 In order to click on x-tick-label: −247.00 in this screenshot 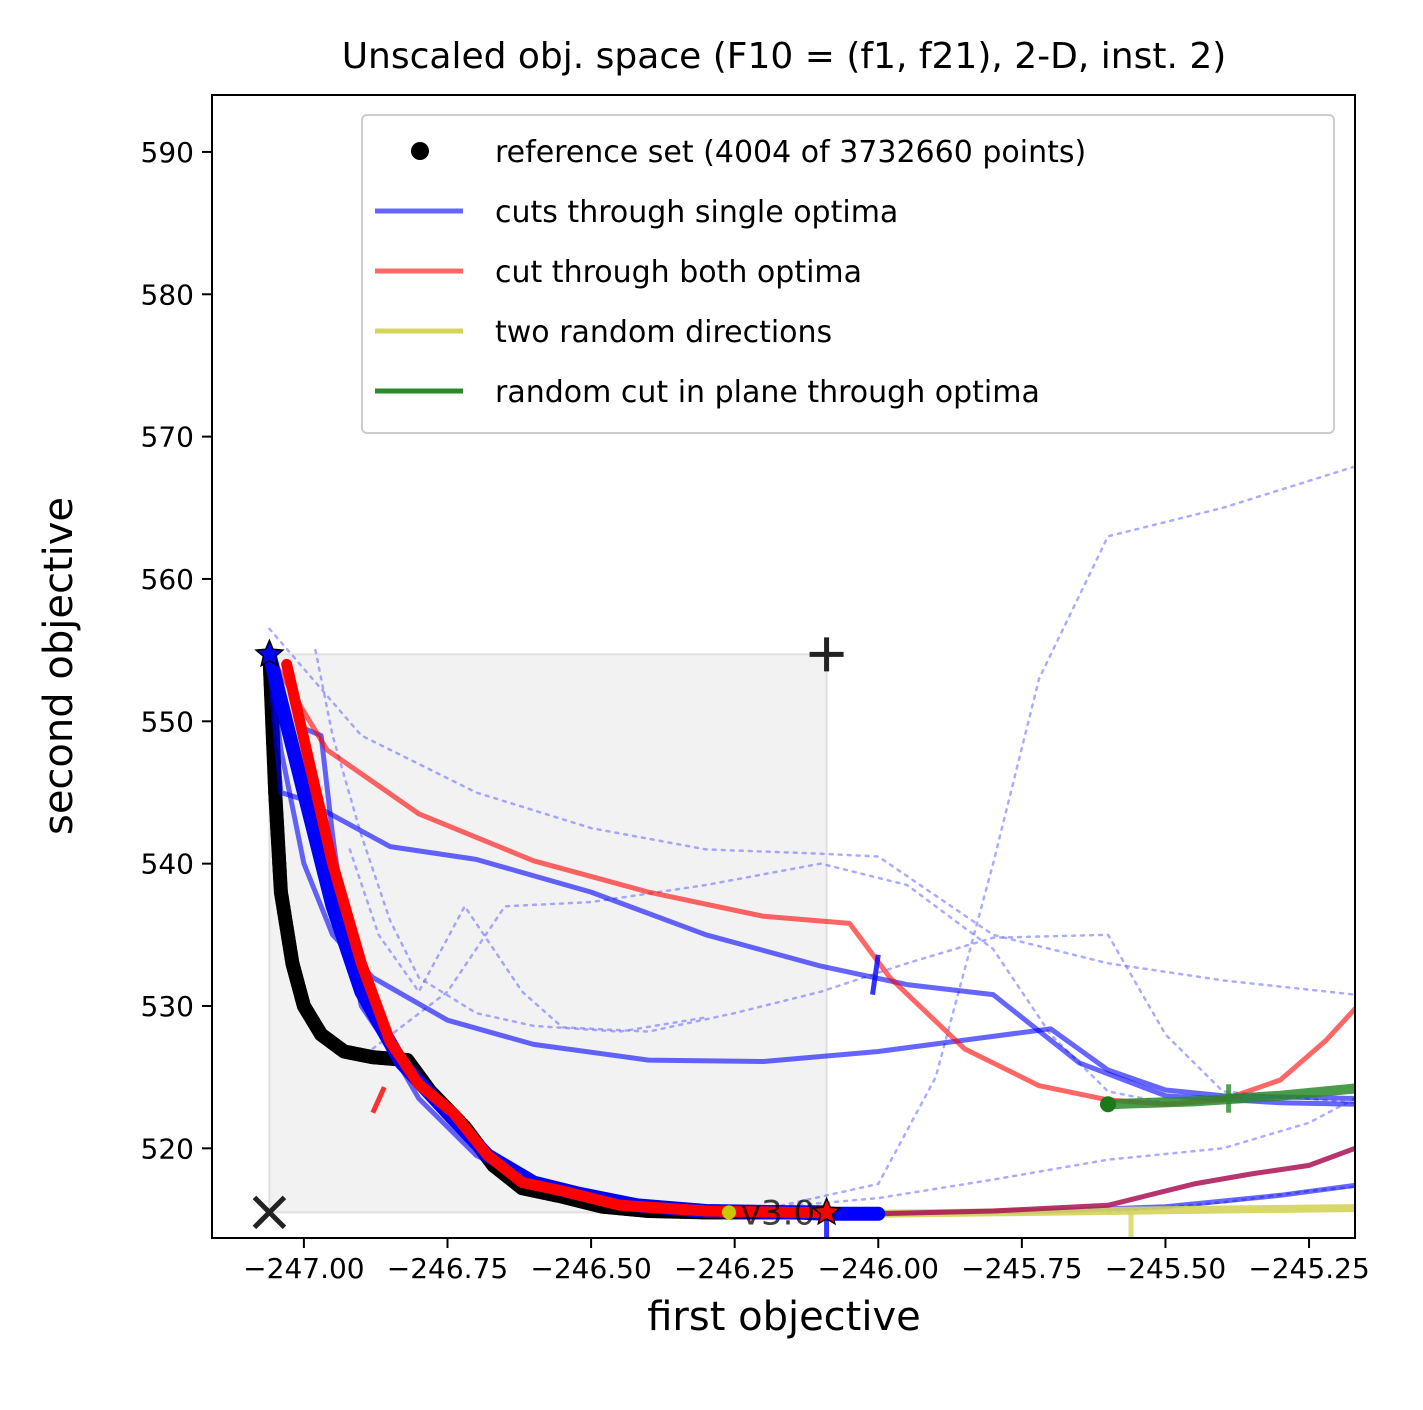, I will do `click(303, 1268)`.